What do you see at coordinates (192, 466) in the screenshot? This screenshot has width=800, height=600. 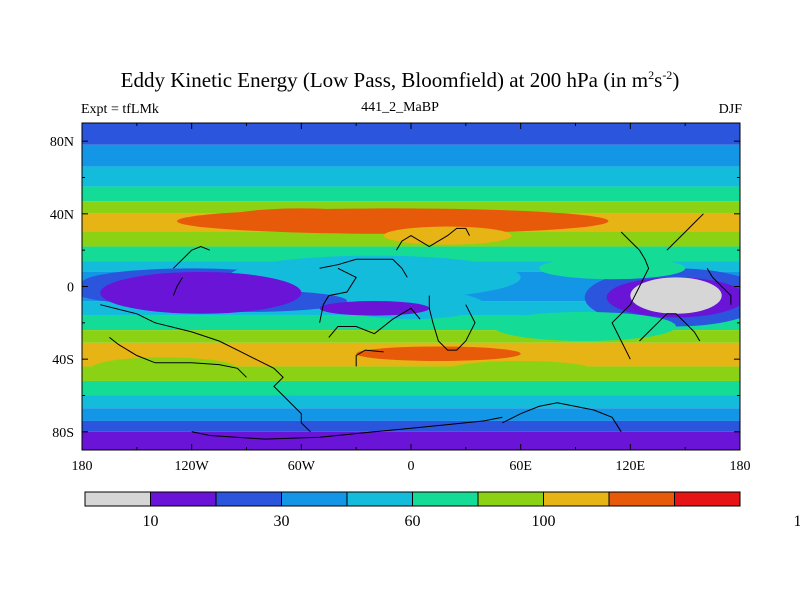 I see `x-tick-label: 120W` at bounding box center [192, 466].